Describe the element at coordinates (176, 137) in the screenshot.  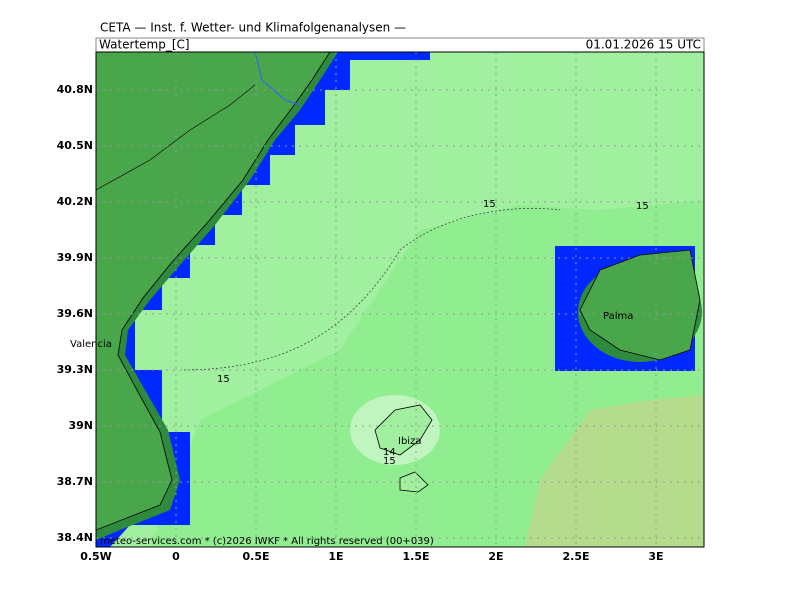
I see `border` at that location.